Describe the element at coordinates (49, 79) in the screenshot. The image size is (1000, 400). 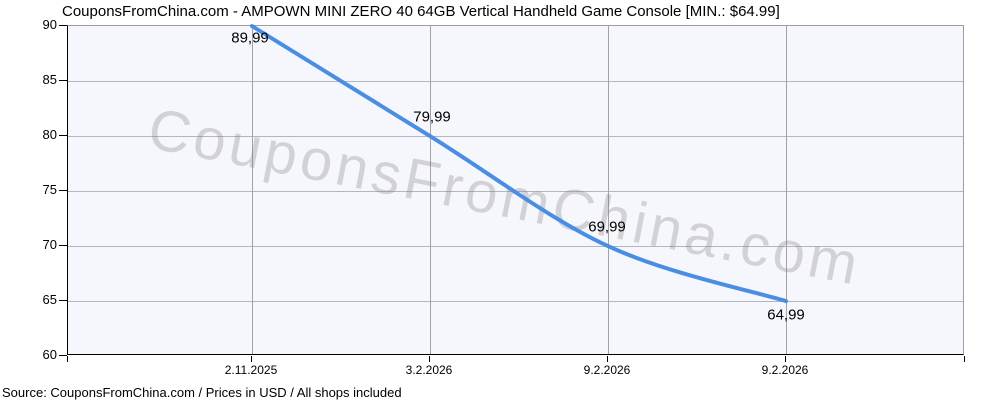
I see `y-tick-label: 85` at that location.